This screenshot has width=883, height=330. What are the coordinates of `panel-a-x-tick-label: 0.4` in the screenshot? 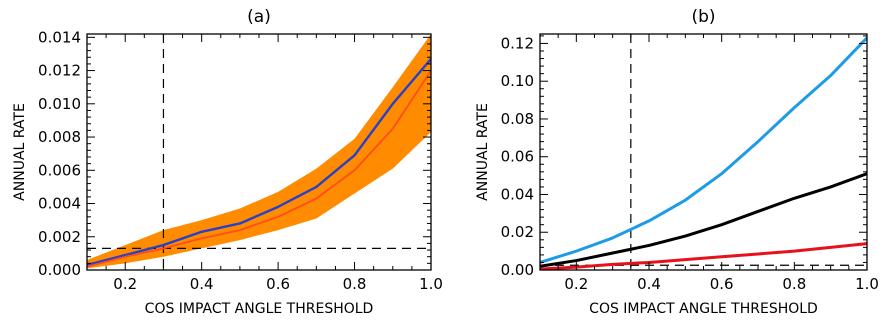 It's located at (202, 284).